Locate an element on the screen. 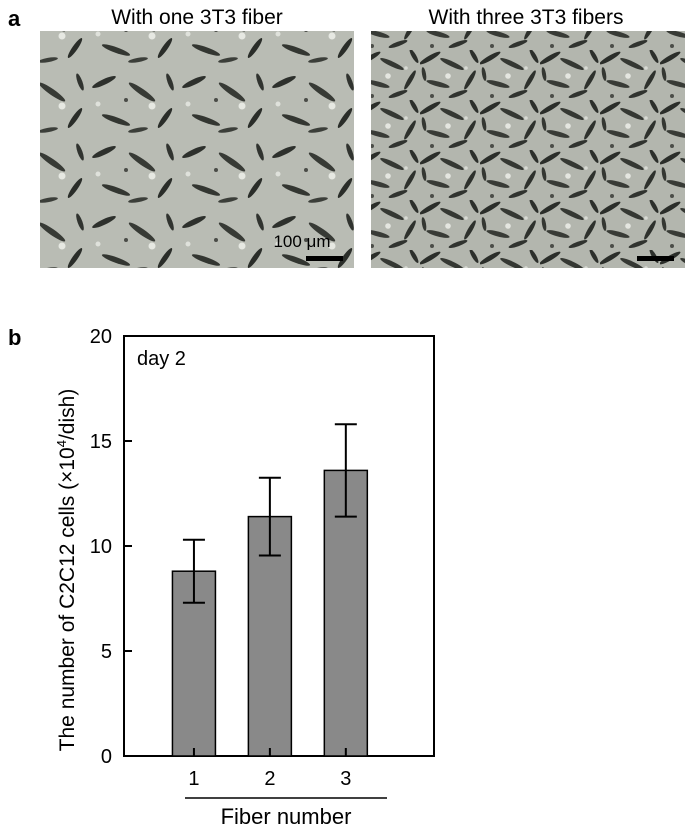 This screenshot has width=685, height=835. y-axis-label-suffix: /dish) is located at coordinates (67, 414).